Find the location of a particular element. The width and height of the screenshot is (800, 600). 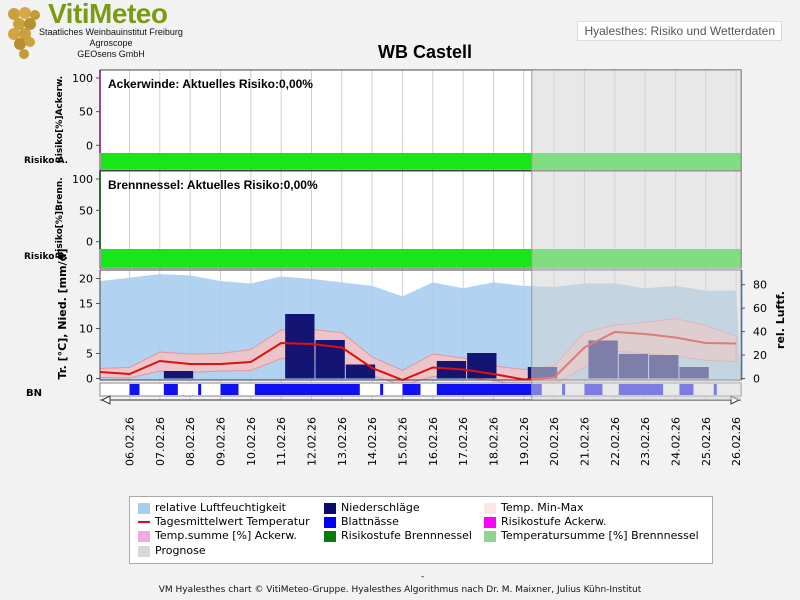

y-tick-label-right: 40 is located at coordinates (760, 332).